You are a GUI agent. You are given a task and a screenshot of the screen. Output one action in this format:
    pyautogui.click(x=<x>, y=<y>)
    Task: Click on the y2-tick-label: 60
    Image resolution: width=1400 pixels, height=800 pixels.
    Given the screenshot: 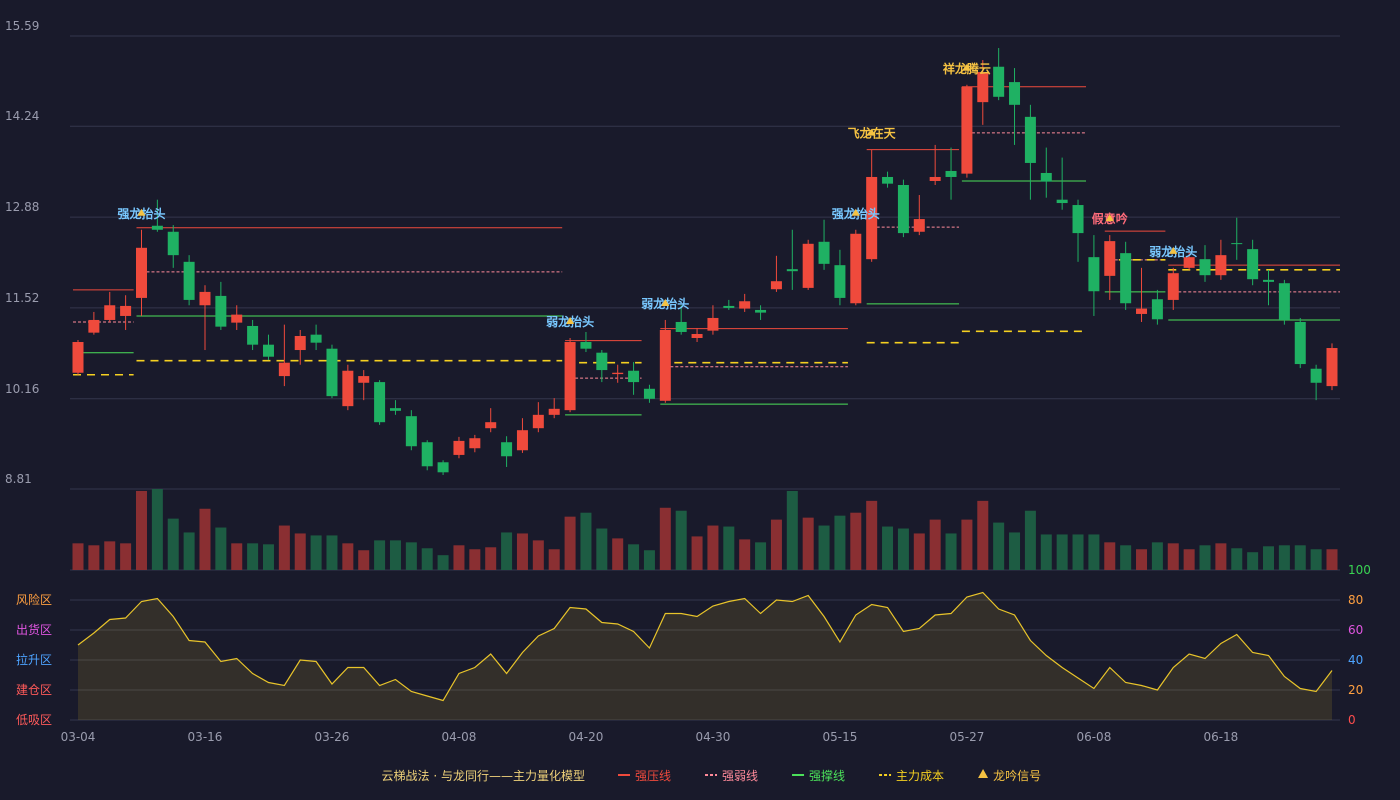 What is the action you would take?
    pyautogui.click(x=1355, y=630)
    